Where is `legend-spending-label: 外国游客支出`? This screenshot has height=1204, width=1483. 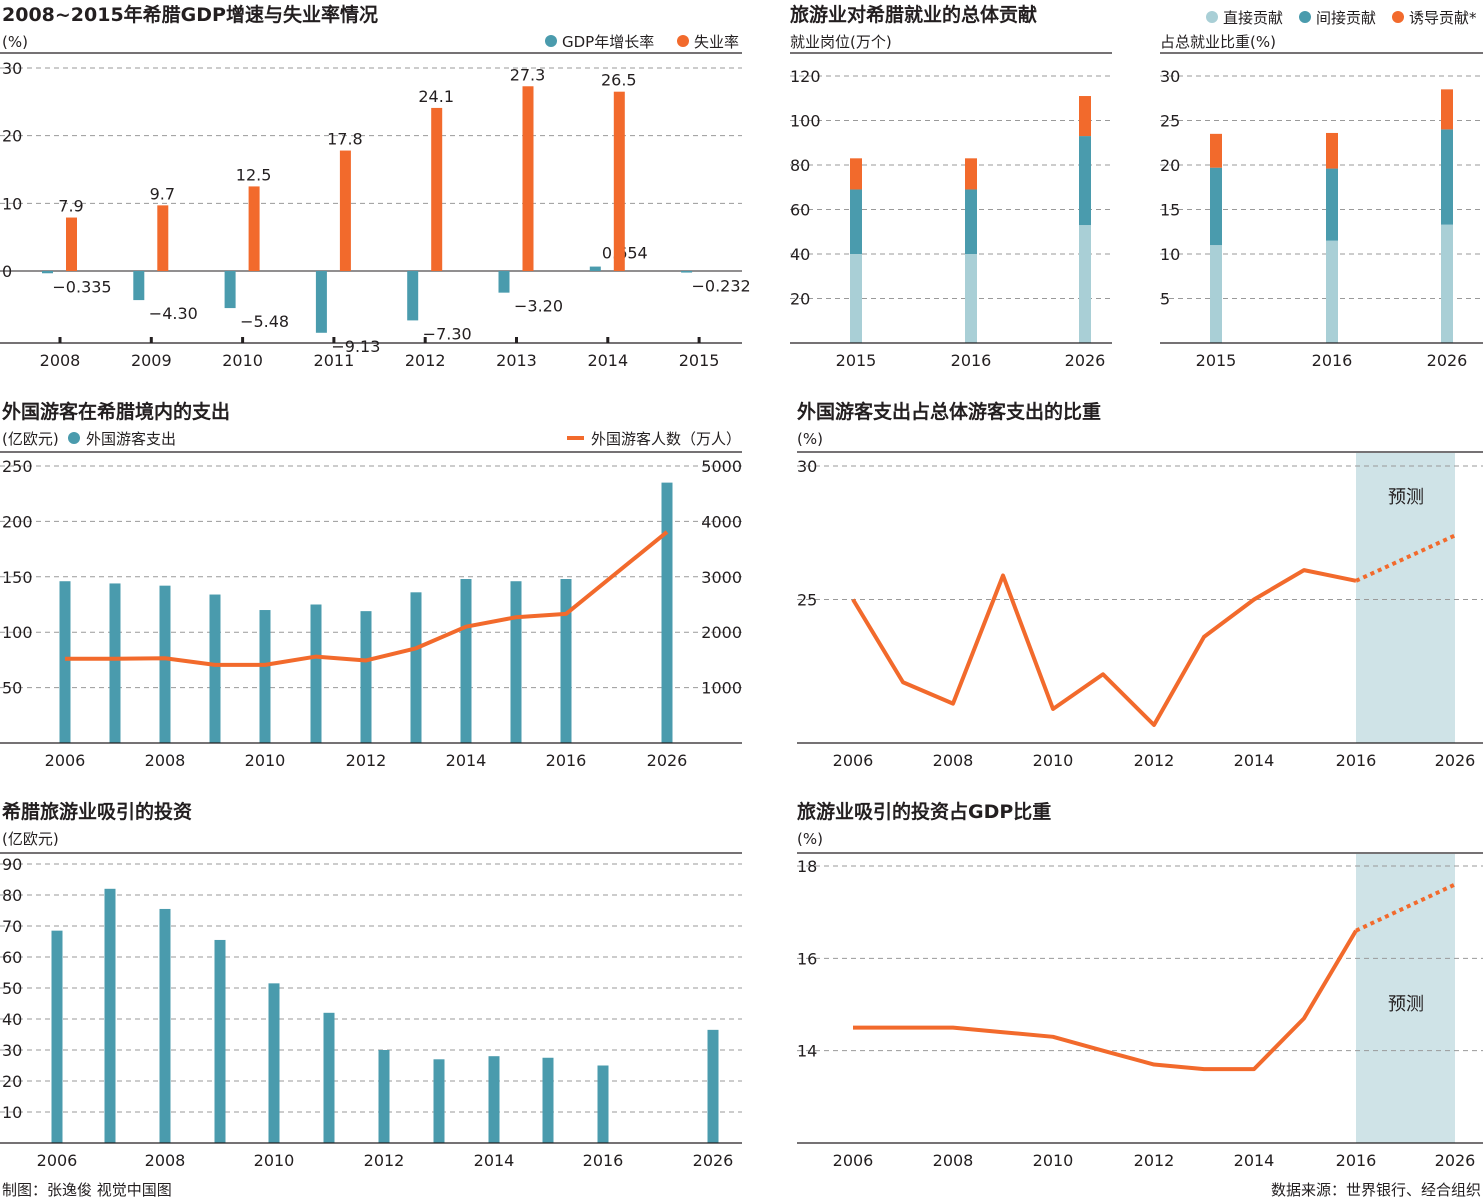
legend-spending-label: 外国游客支出 is located at coordinates (131, 439).